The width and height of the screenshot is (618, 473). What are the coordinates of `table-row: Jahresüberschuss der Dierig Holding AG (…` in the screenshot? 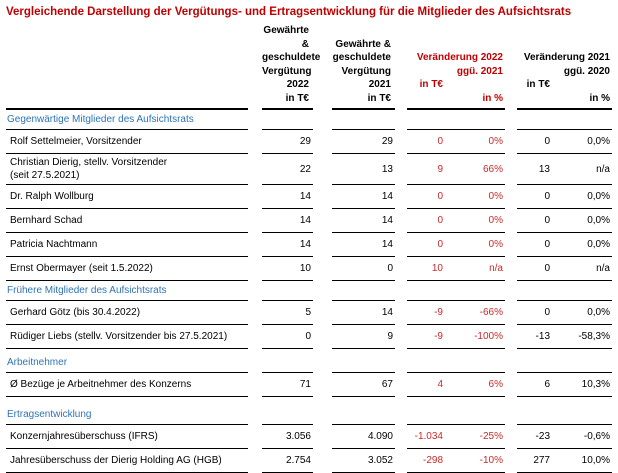 It's located at (309, 461).